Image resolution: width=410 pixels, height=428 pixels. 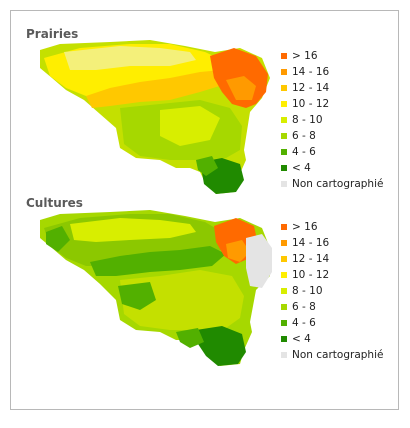 What do you see at coordinates (259, 261) in the screenshot?
I see `zone-grey-unmapped` at bounding box center [259, 261].